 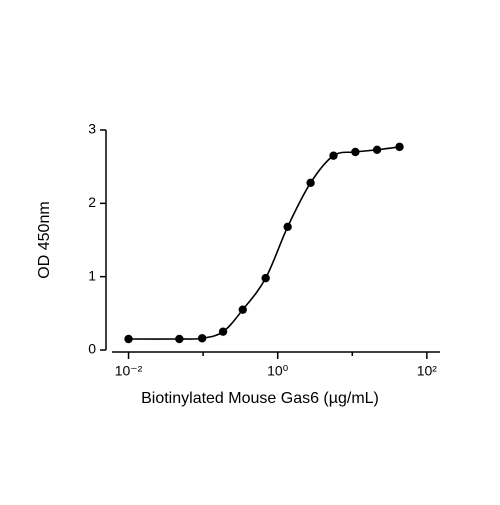 What do you see at coordinates (260, 398) in the screenshot?
I see `x-axis-label: Biotinylated Mouse Gas6 (µg/mL)` at bounding box center [260, 398].